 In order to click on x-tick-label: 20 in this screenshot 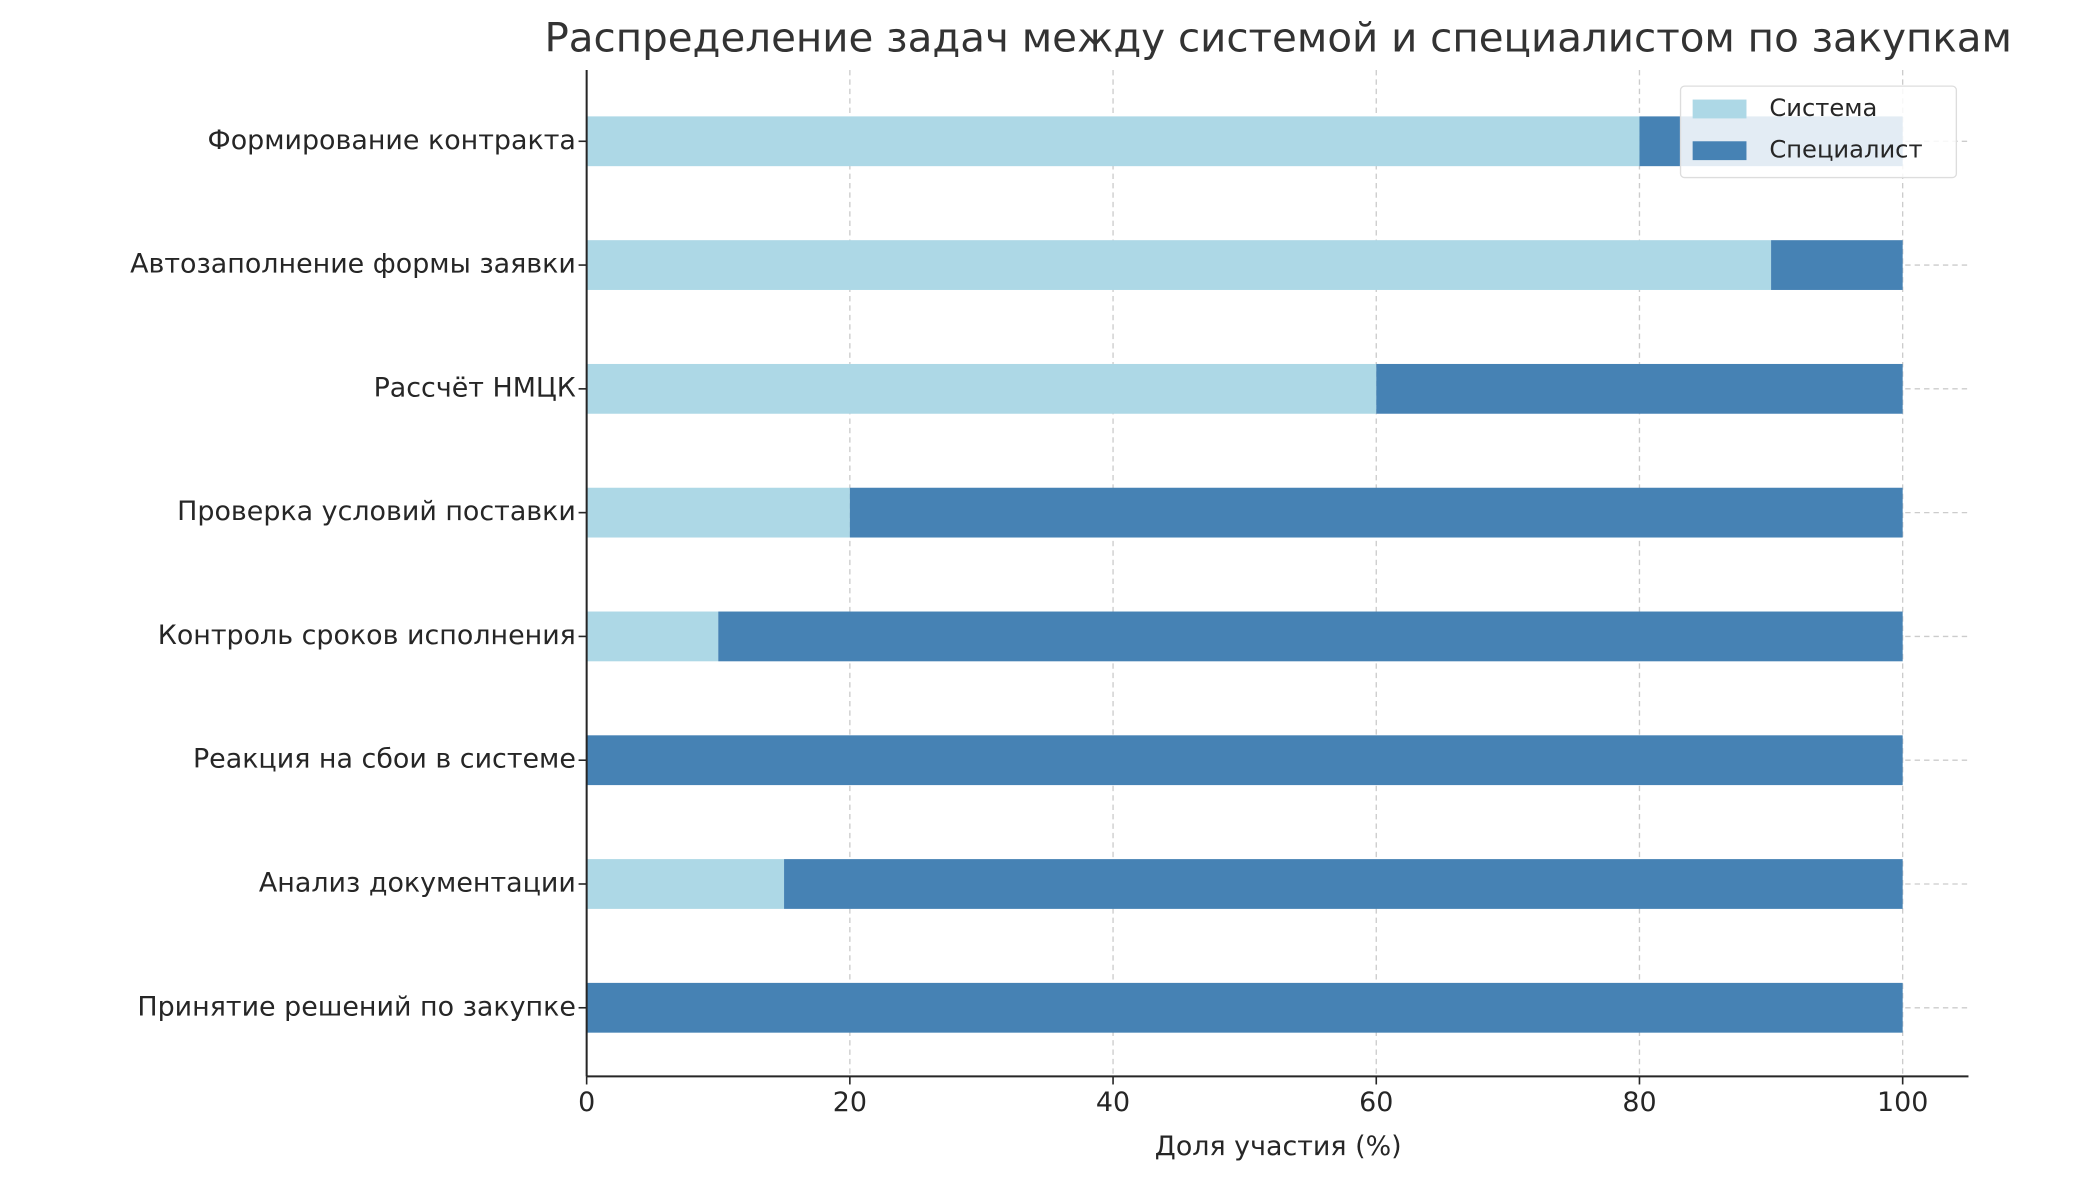, I will do `click(850, 1102)`.